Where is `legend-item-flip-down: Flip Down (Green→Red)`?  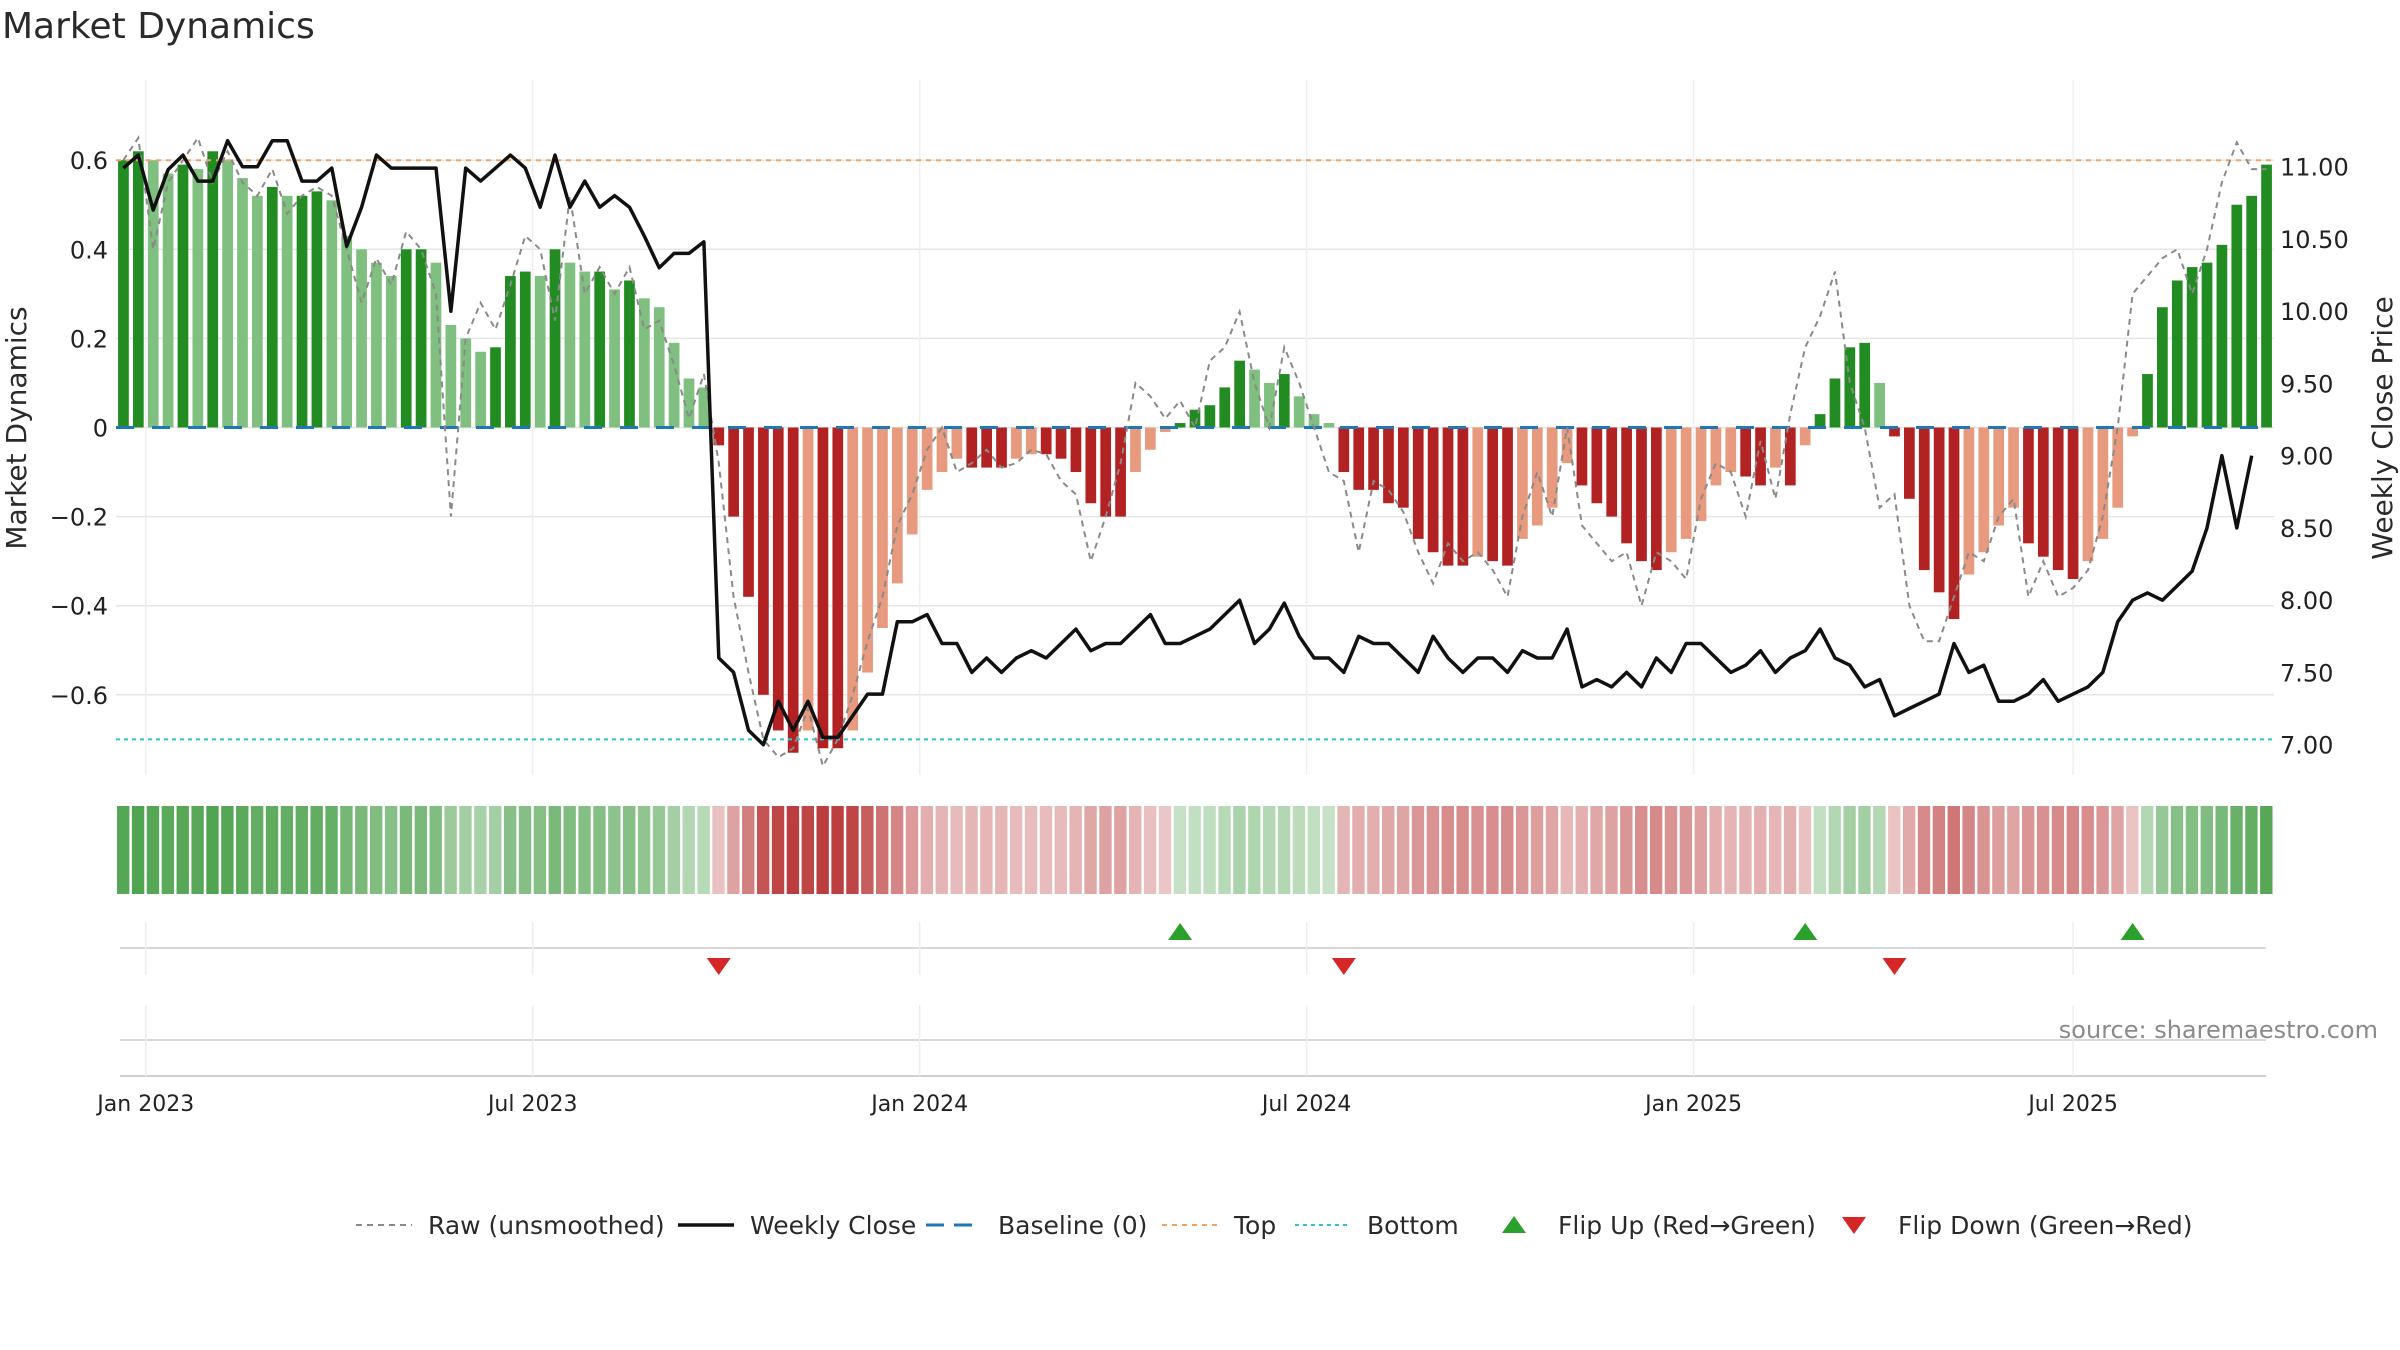 legend-item-flip-down: Flip Down (Green→Red) is located at coordinates (2017, 1225).